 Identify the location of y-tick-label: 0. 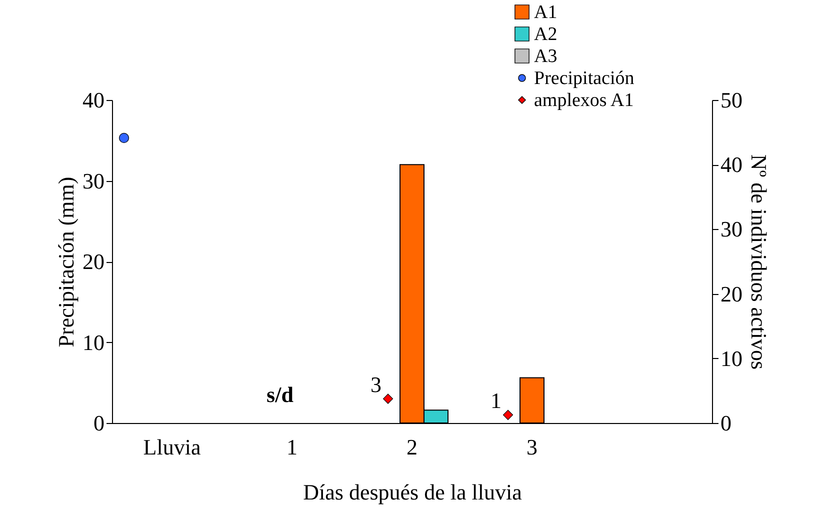
(99, 423).